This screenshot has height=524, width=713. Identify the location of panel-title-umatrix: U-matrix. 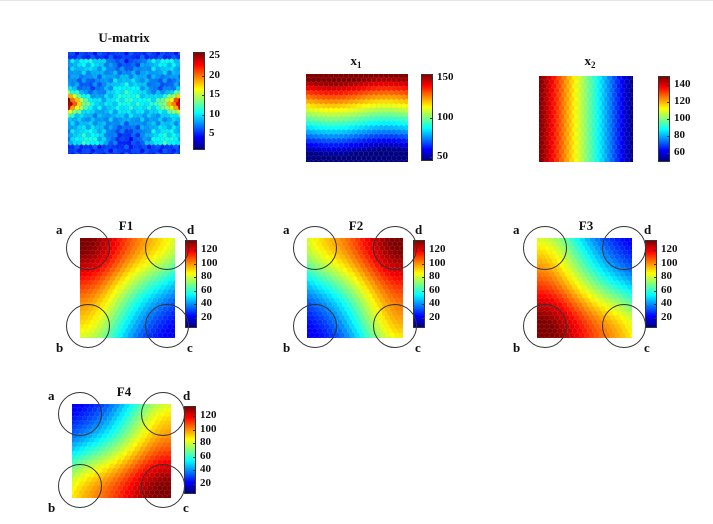
(123, 38).